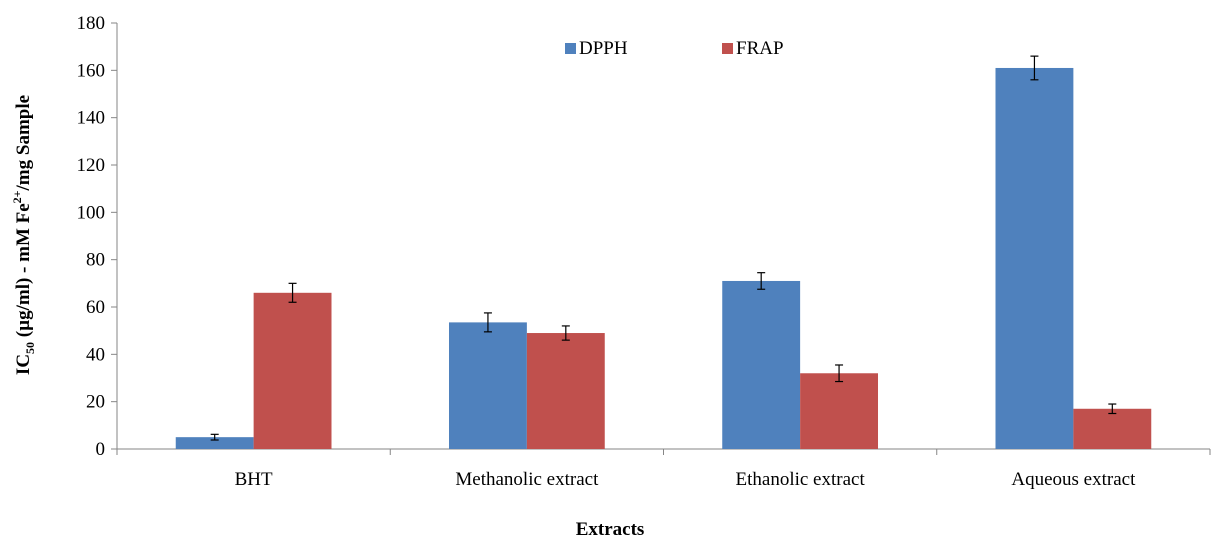 Image resolution: width=1218 pixels, height=540 pixels. I want to click on legend-label-frap: FRAP, so click(760, 48).